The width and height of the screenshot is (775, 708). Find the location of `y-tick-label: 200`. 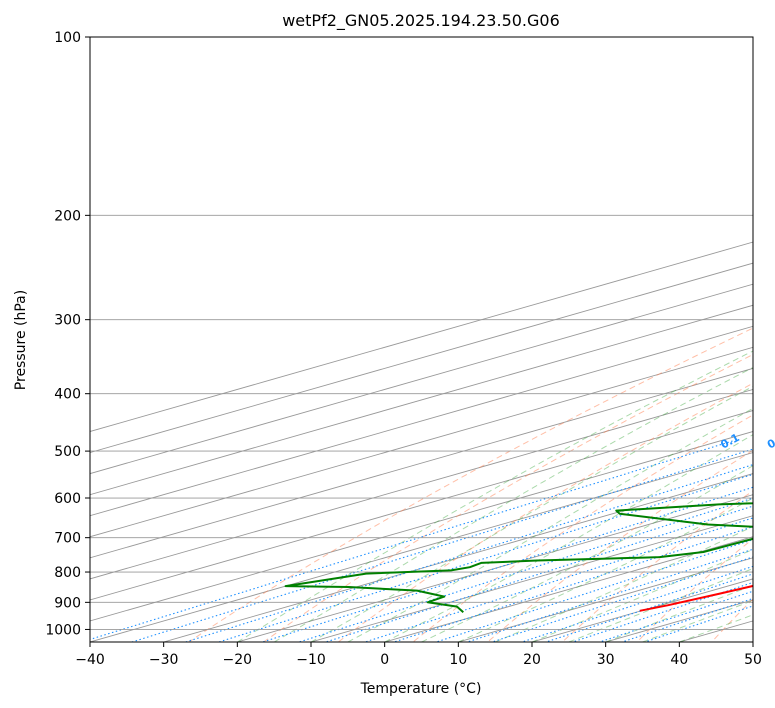

y-tick-label: 200 is located at coordinates (67, 216).